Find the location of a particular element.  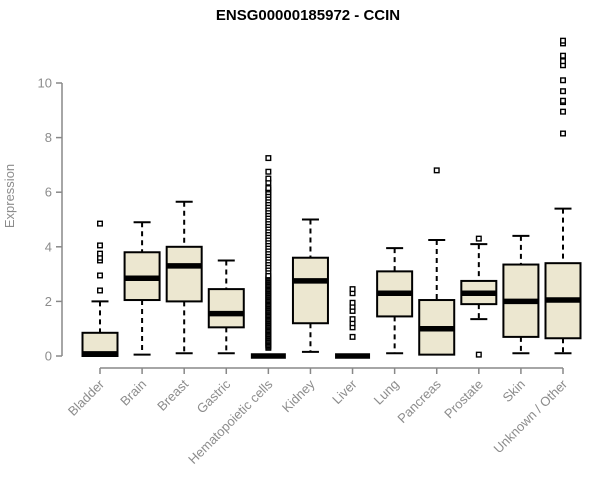

x-tick-label: Gastric is located at coordinates (214, 396).